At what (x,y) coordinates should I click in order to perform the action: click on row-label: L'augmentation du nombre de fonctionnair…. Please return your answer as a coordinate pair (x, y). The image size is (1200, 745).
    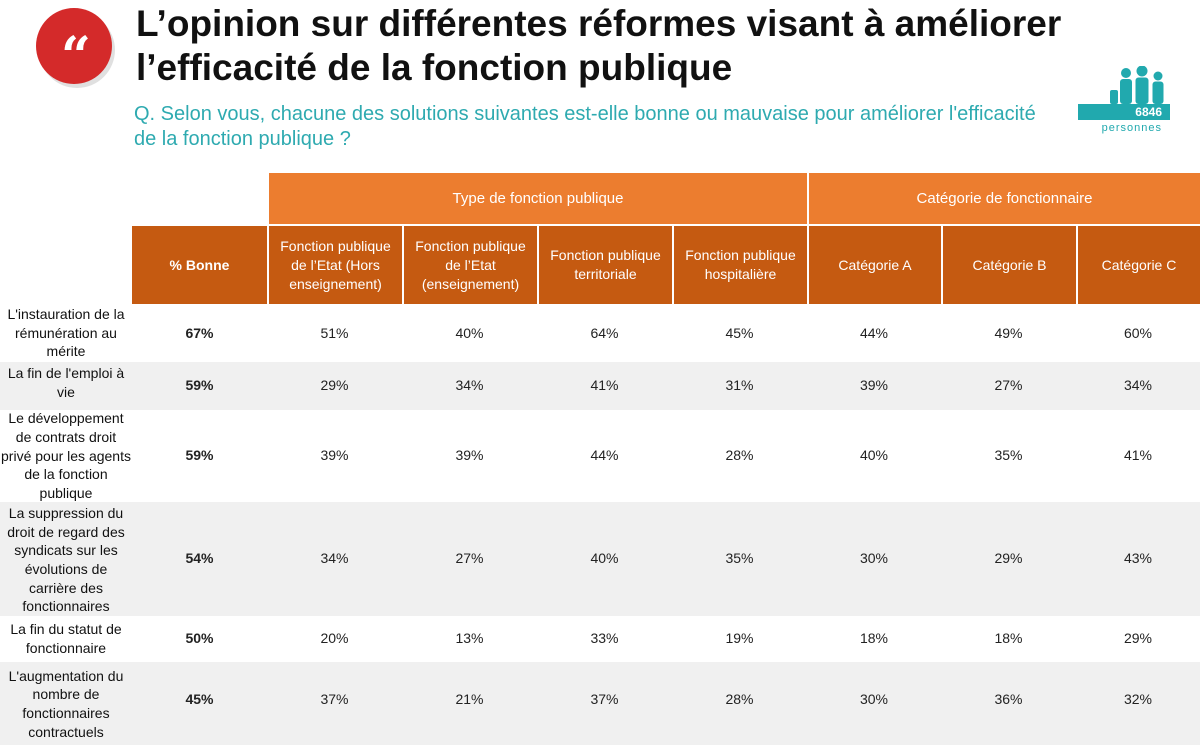
    Looking at the image, I should click on (66, 703).